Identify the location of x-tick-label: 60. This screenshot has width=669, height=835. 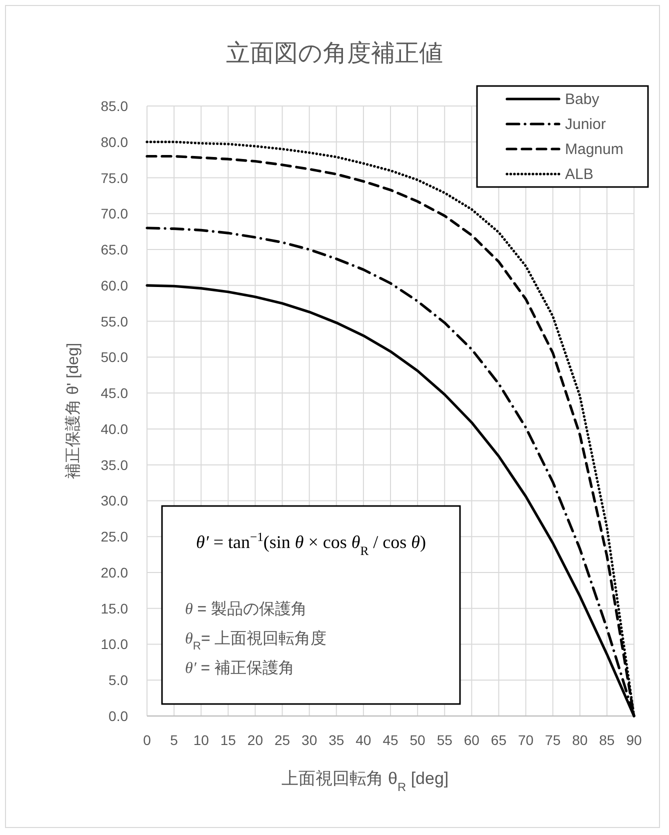
(472, 740).